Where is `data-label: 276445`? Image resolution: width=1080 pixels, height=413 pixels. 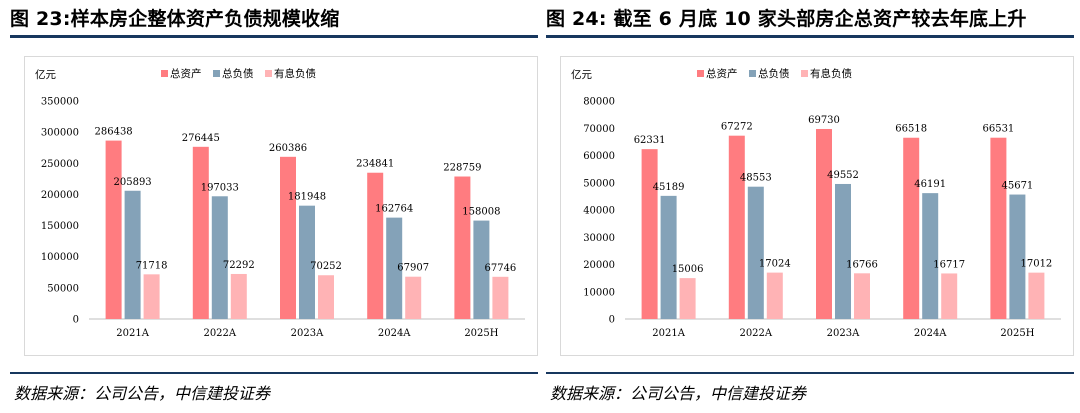 data-label: 276445 is located at coordinates (201, 138).